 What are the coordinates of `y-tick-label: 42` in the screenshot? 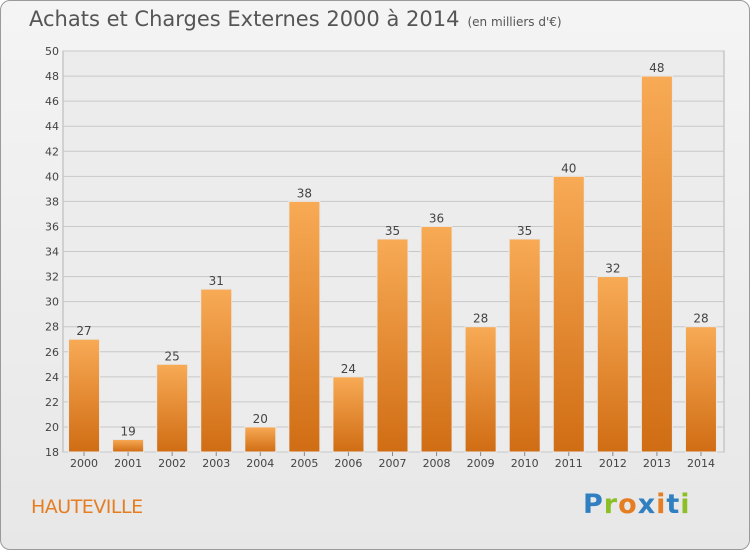 It's located at (52, 151).